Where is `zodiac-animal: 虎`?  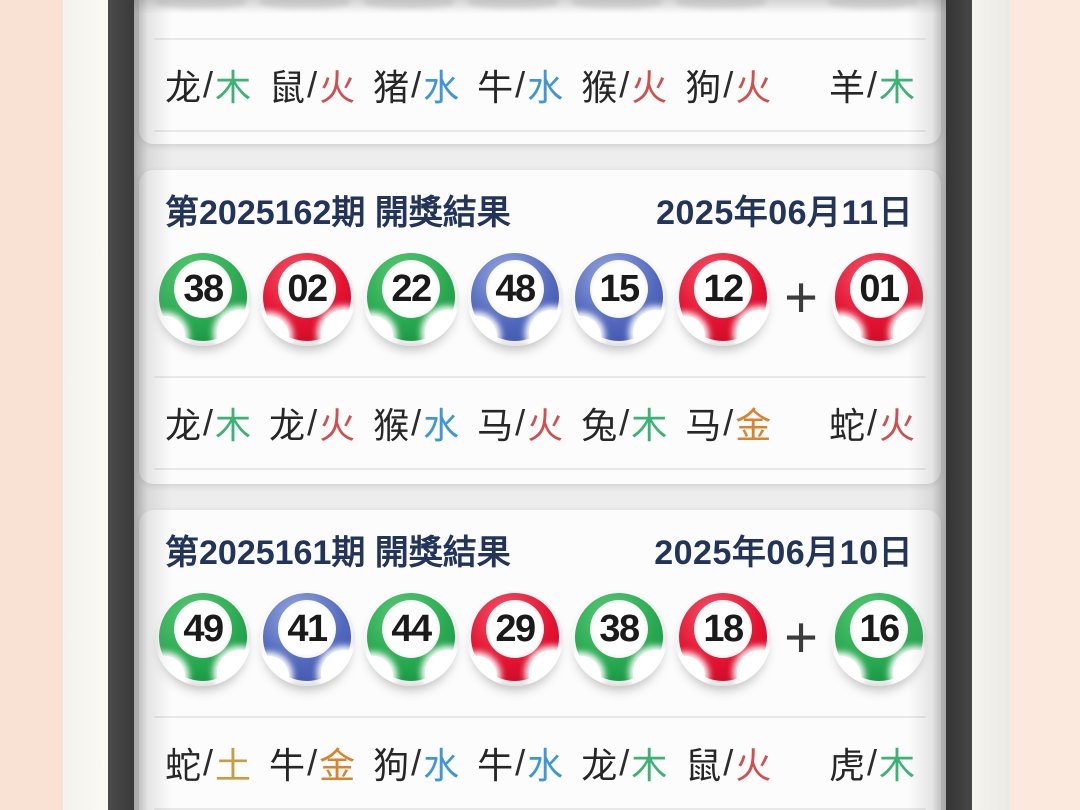 zodiac-animal: 虎 is located at coordinates (846, 765).